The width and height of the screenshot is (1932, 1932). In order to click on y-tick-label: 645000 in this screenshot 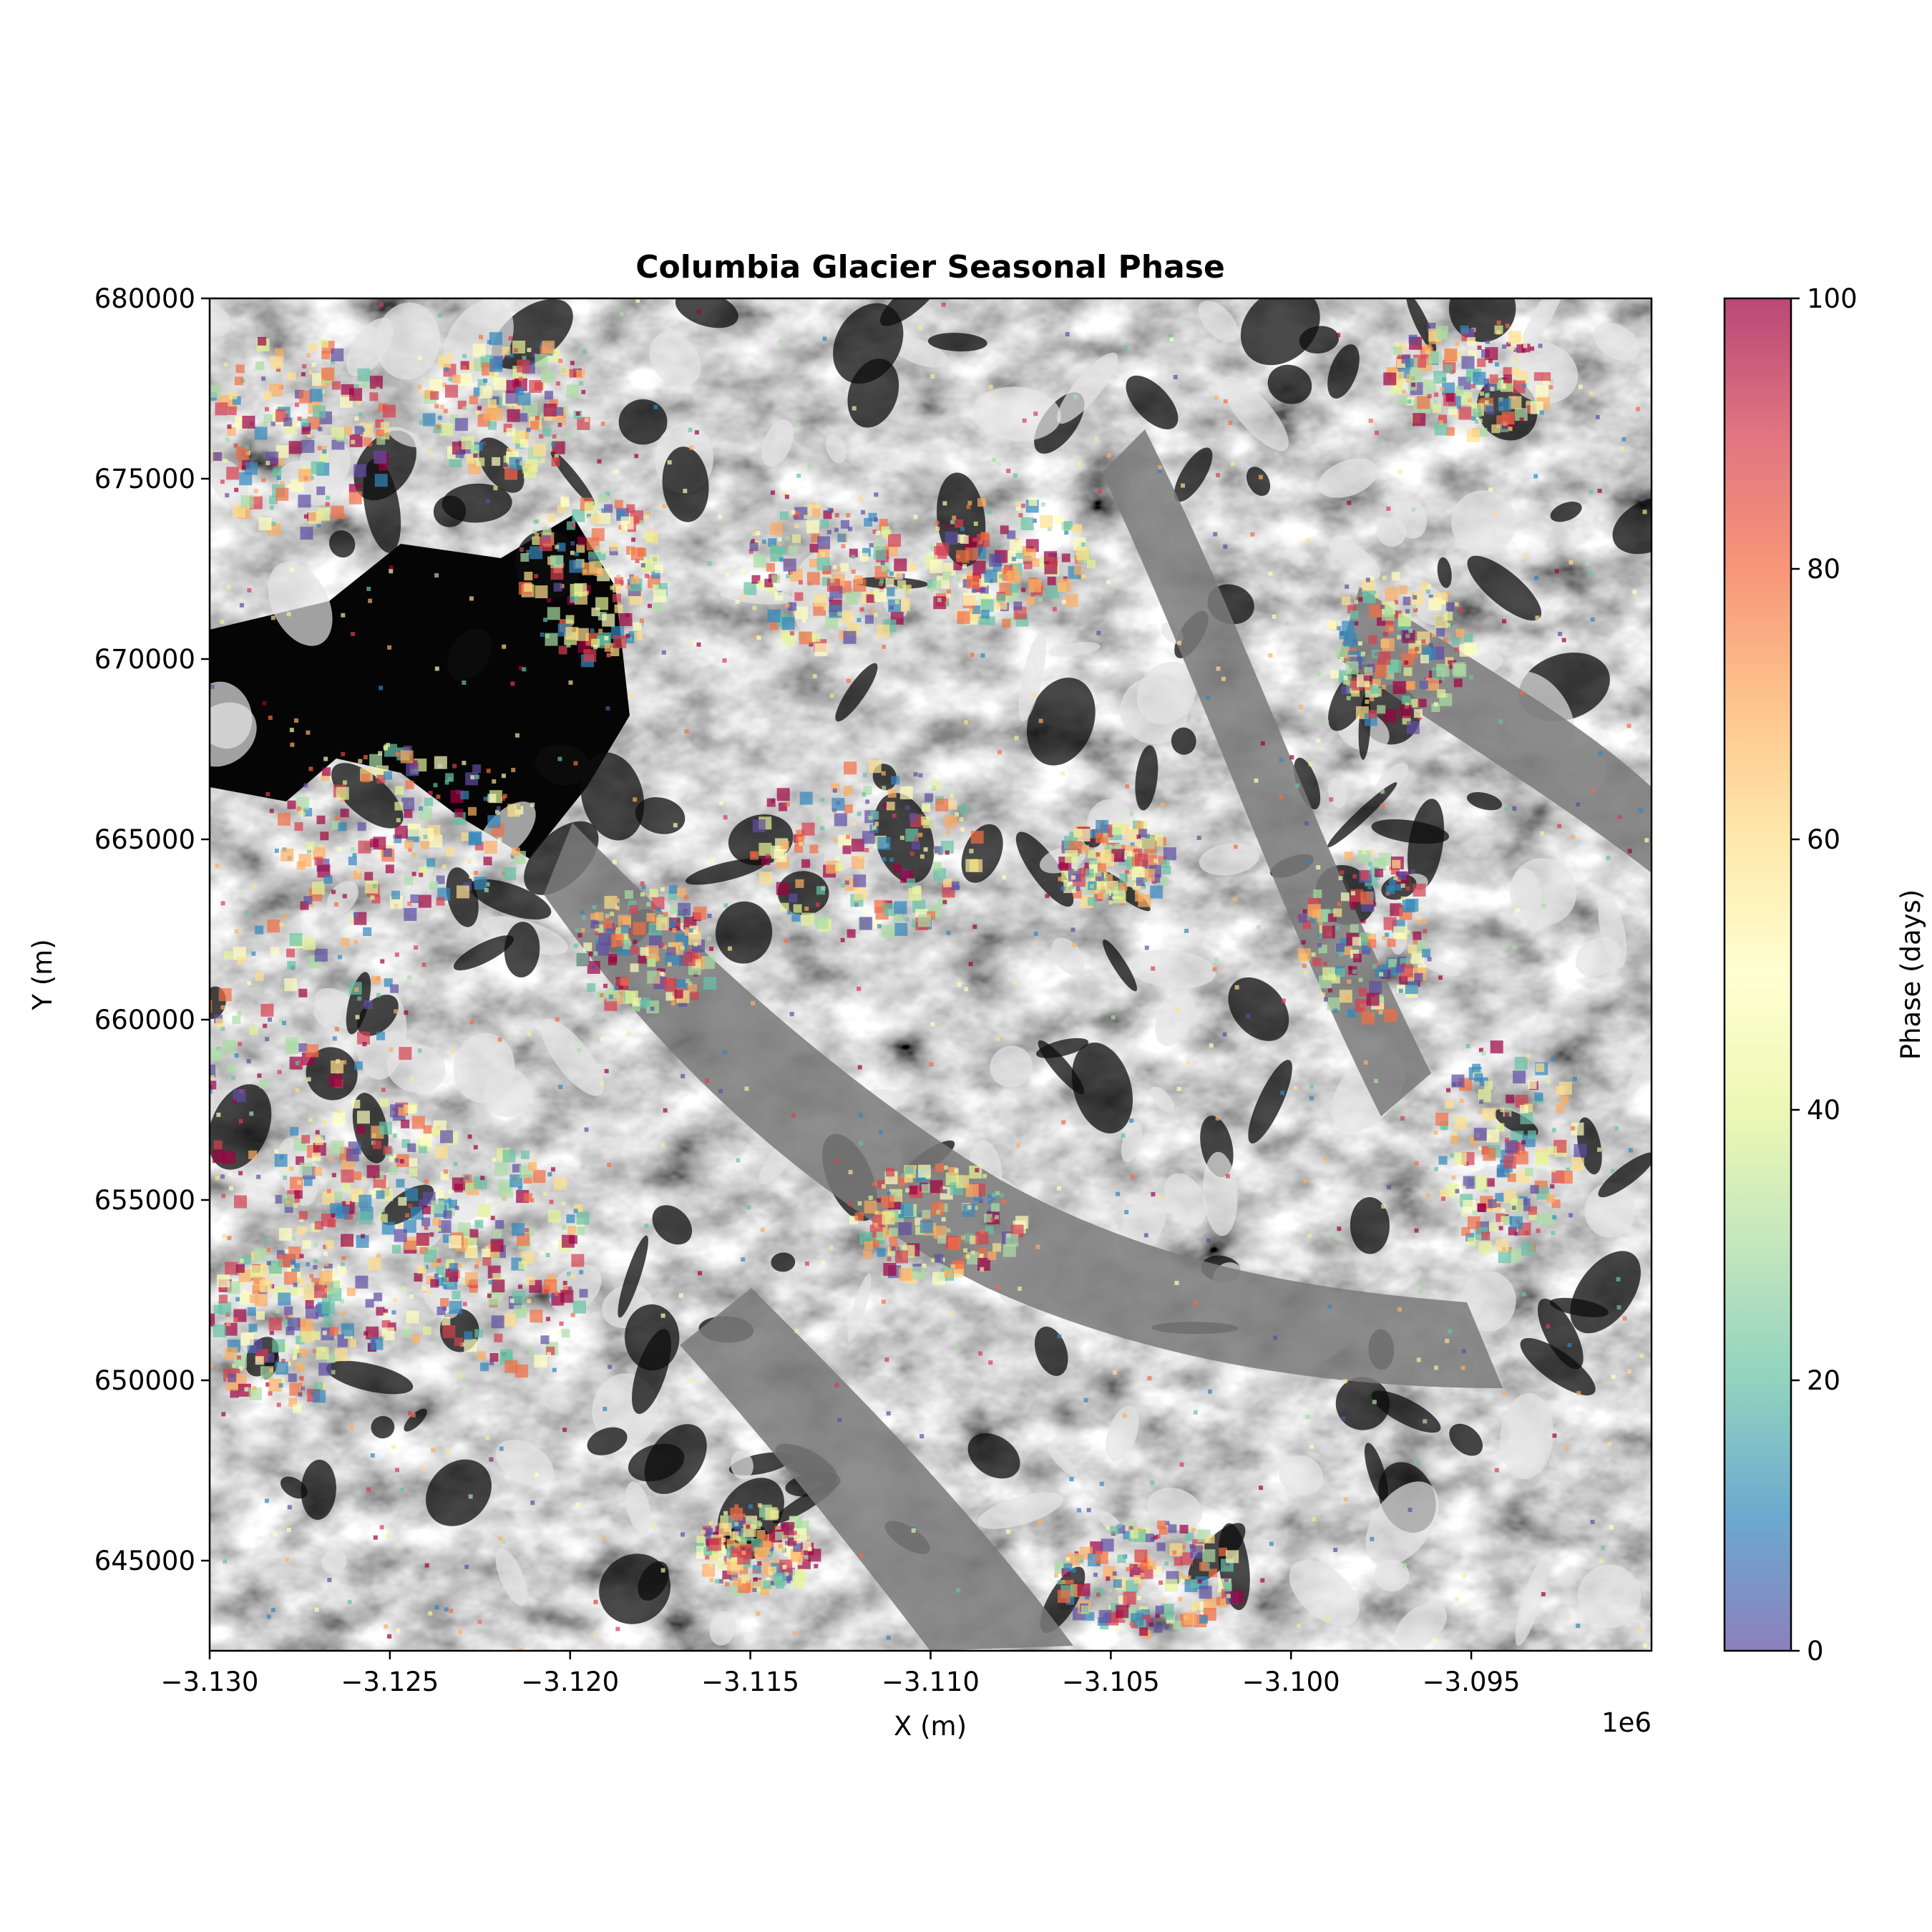, I will do `click(144, 1561)`.